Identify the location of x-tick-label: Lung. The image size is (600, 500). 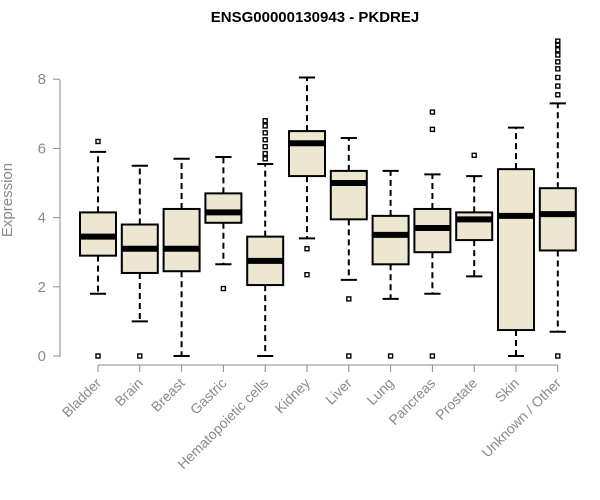
(379, 391).